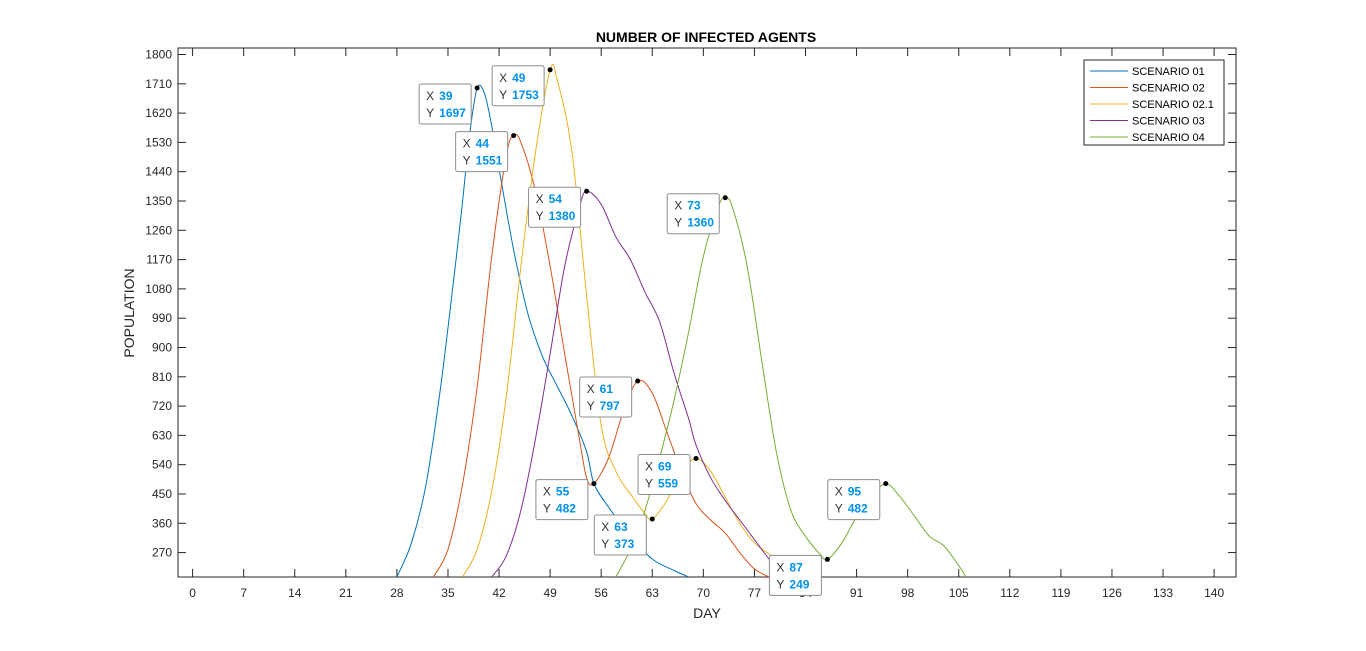  I want to click on x-tick-label: 7, so click(243, 593).